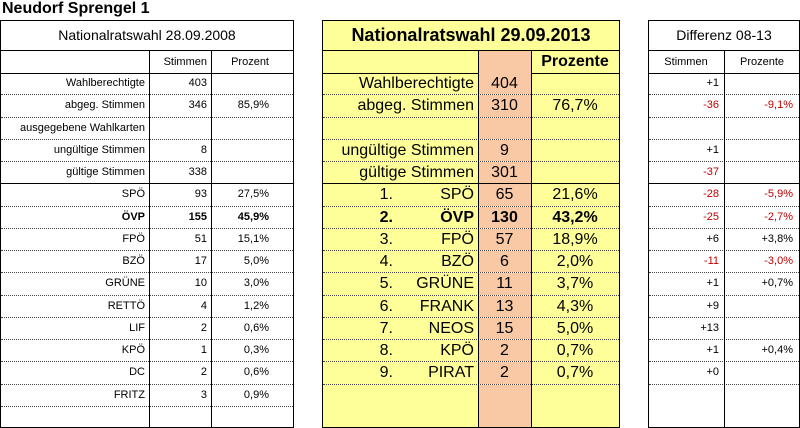 The width and height of the screenshot is (800, 428). What do you see at coordinates (203, 350) in the screenshot?
I see `votes-value: 1` at bounding box center [203, 350].